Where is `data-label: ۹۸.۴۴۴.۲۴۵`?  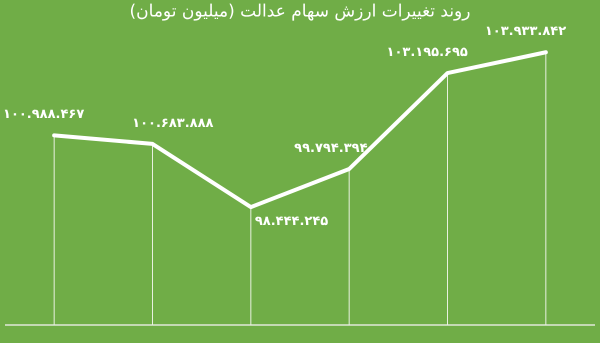 data-label: ۹۸.۴۴۴.۲۴۵ is located at coordinates (291, 221).